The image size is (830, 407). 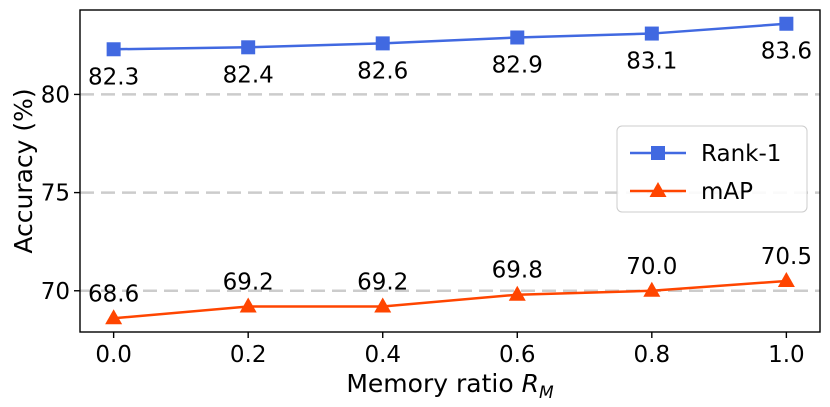 I want to click on legend-label-rank-1: Rank-1, so click(x=741, y=154).